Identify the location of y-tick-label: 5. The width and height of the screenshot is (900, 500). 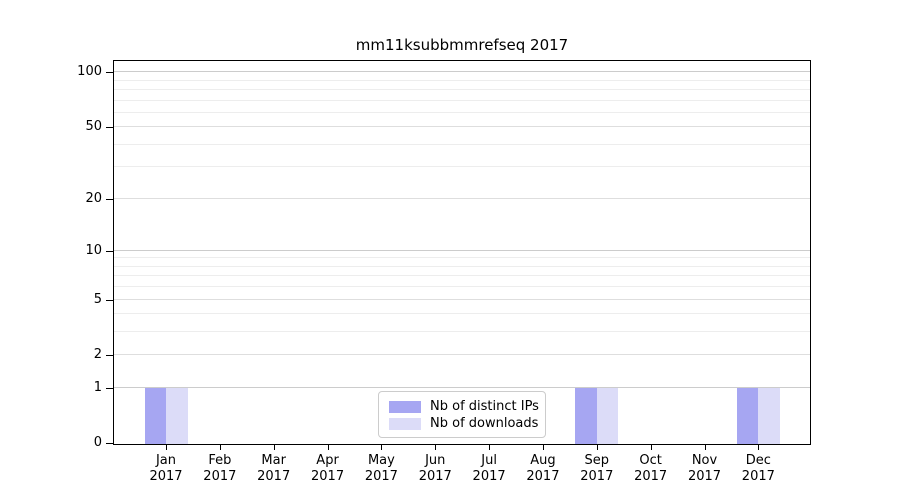
(97, 299).